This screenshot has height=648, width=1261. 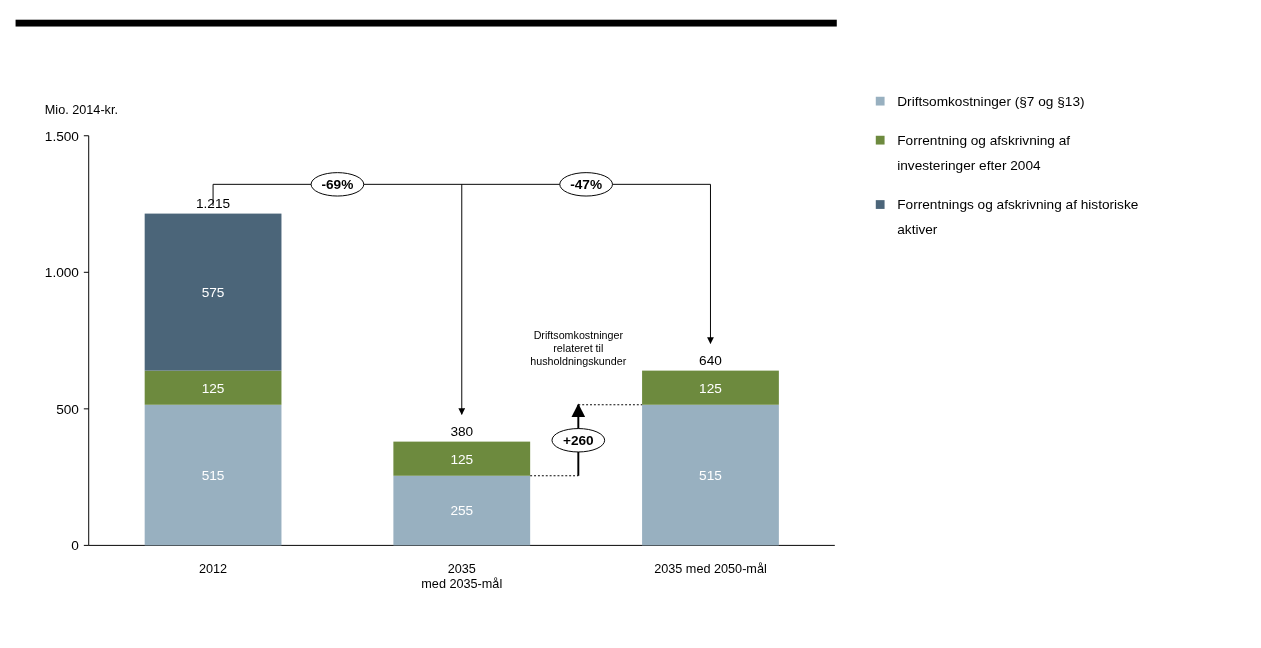 What do you see at coordinates (578, 348) in the screenshot?
I see `annotation: Driftsomkostninger relateret til husholdningskunder` at bounding box center [578, 348].